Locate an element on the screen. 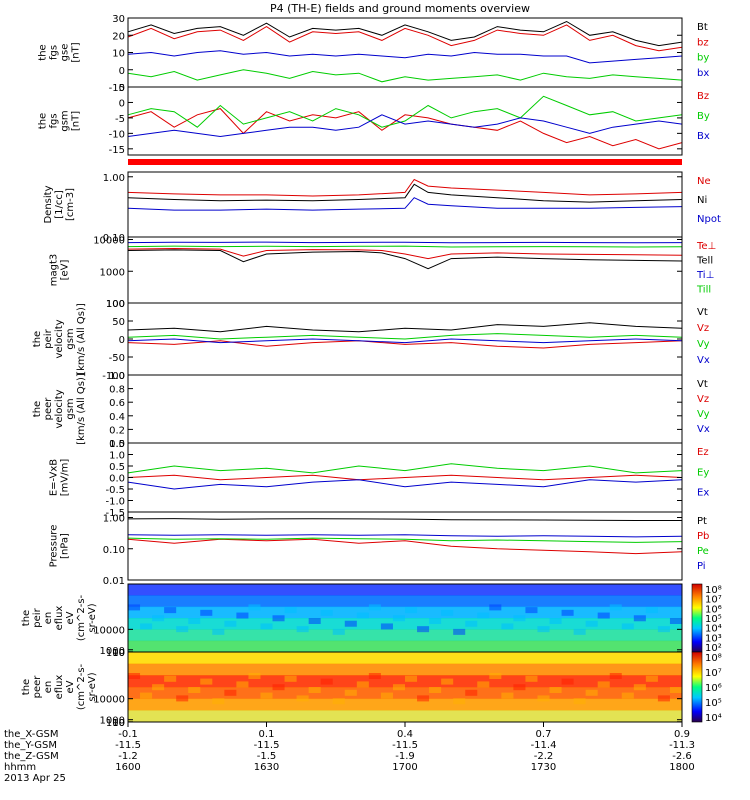 The width and height of the screenshot is (750, 800). y-axis-label-line: sr-eV) is located at coordinates (92, 617).